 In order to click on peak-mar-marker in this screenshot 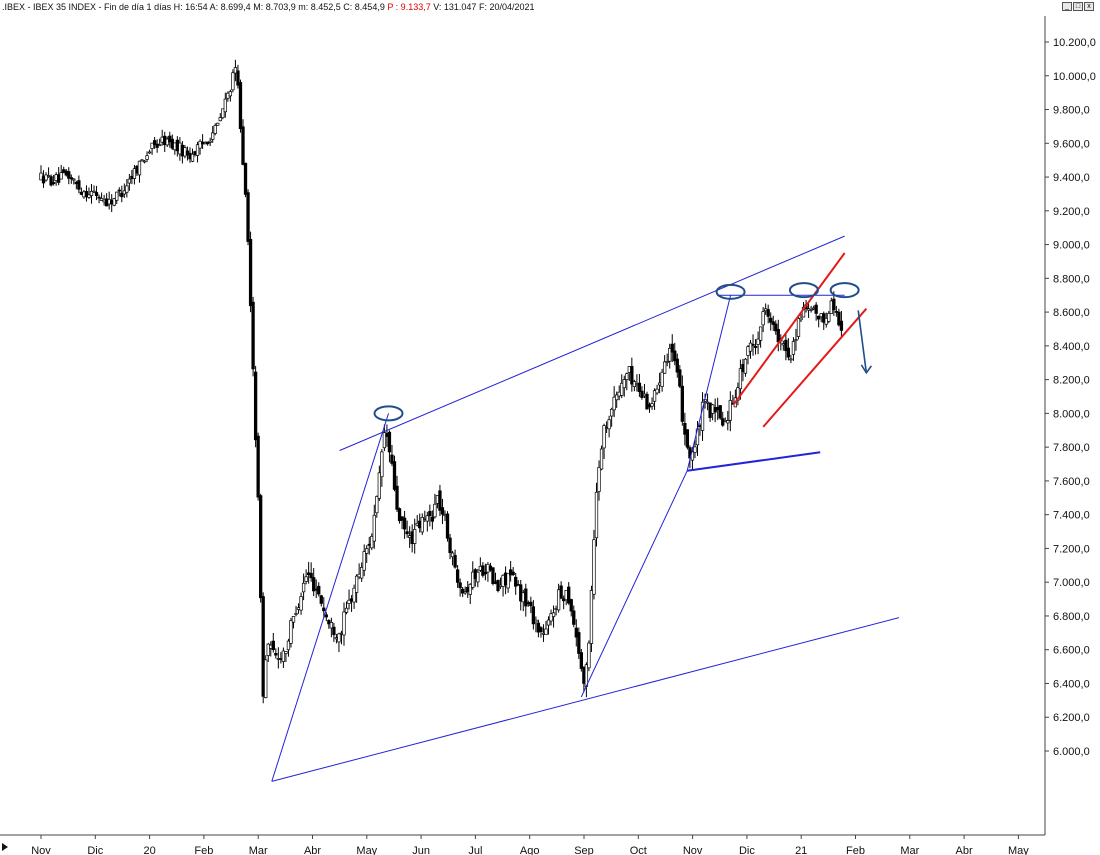, I will do `click(803, 290)`.